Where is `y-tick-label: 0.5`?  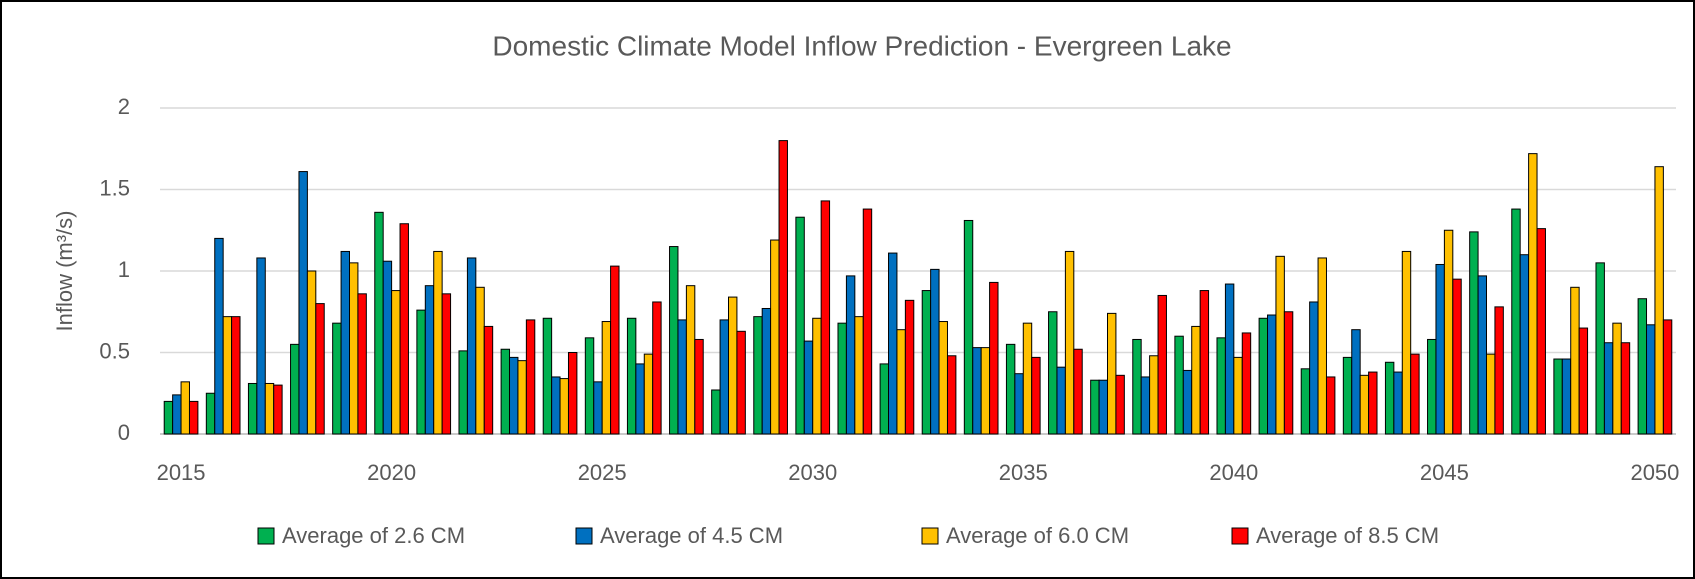
y-tick-label: 0.5 is located at coordinates (114, 350).